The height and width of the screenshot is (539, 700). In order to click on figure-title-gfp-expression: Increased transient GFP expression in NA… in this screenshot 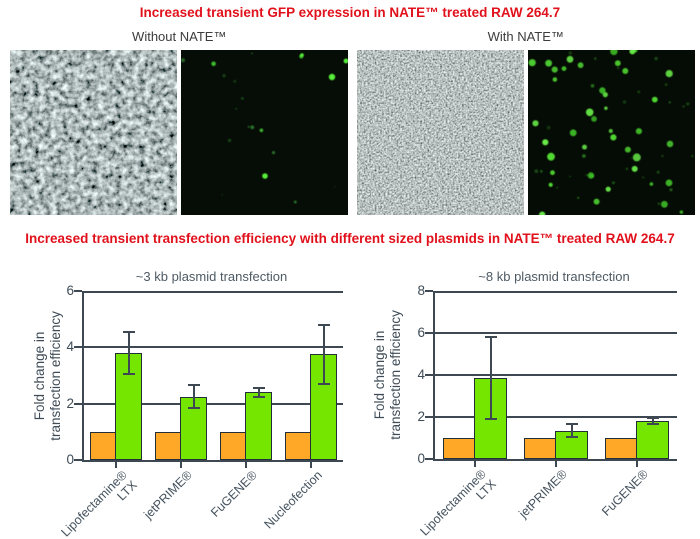, I will do `click(350, 12)`.